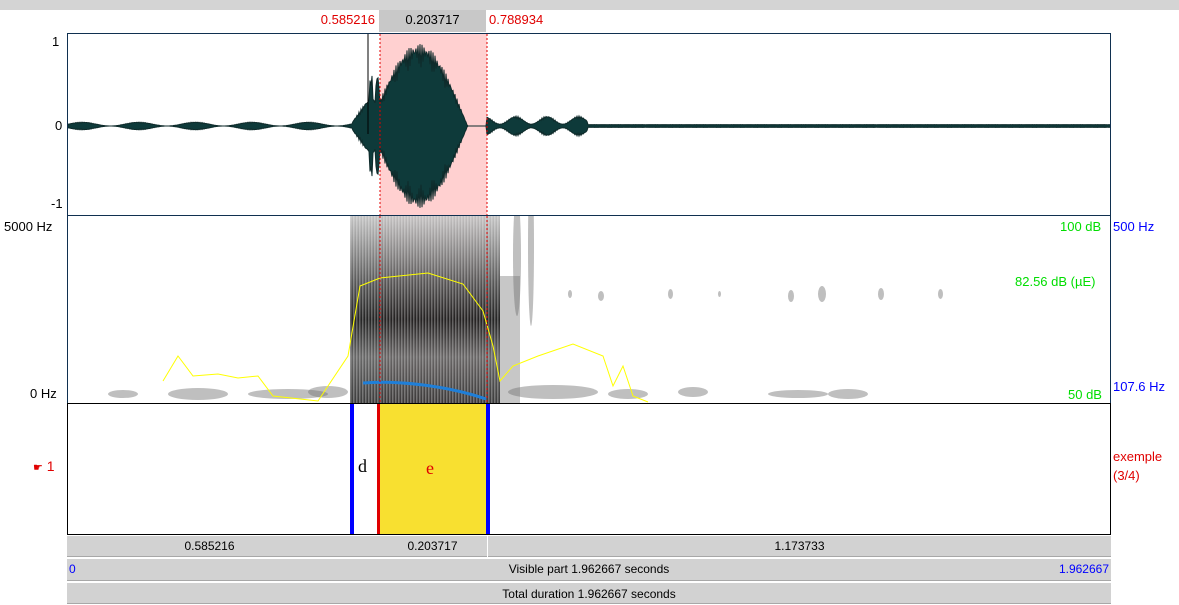 Image resolution: width=1179 pixels, height=605 pixels. What do you see at coordinates (50, 466) in the screenshot?
I see `tier-number-label: 1` at bounding box center [50, 466].